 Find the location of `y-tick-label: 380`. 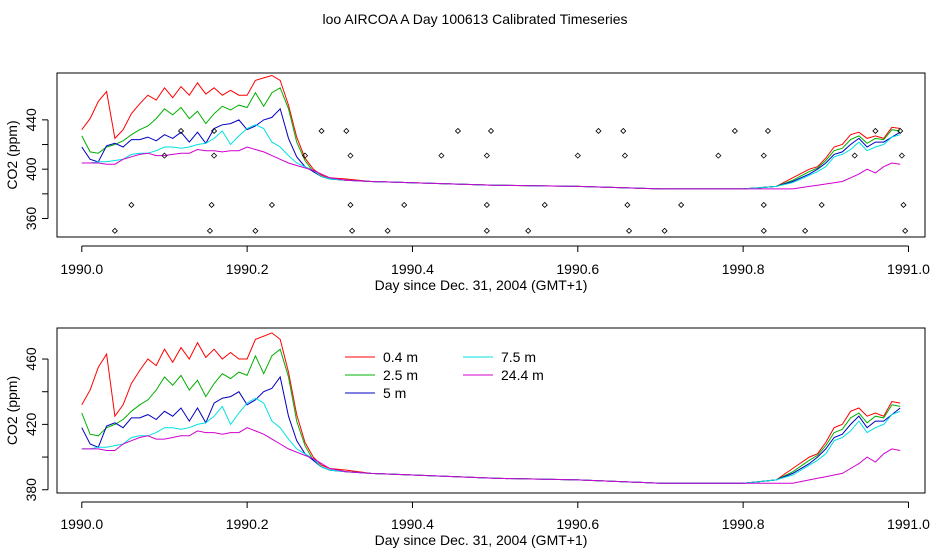

y-tick-label: 380 is located at coordinates (31, 490).